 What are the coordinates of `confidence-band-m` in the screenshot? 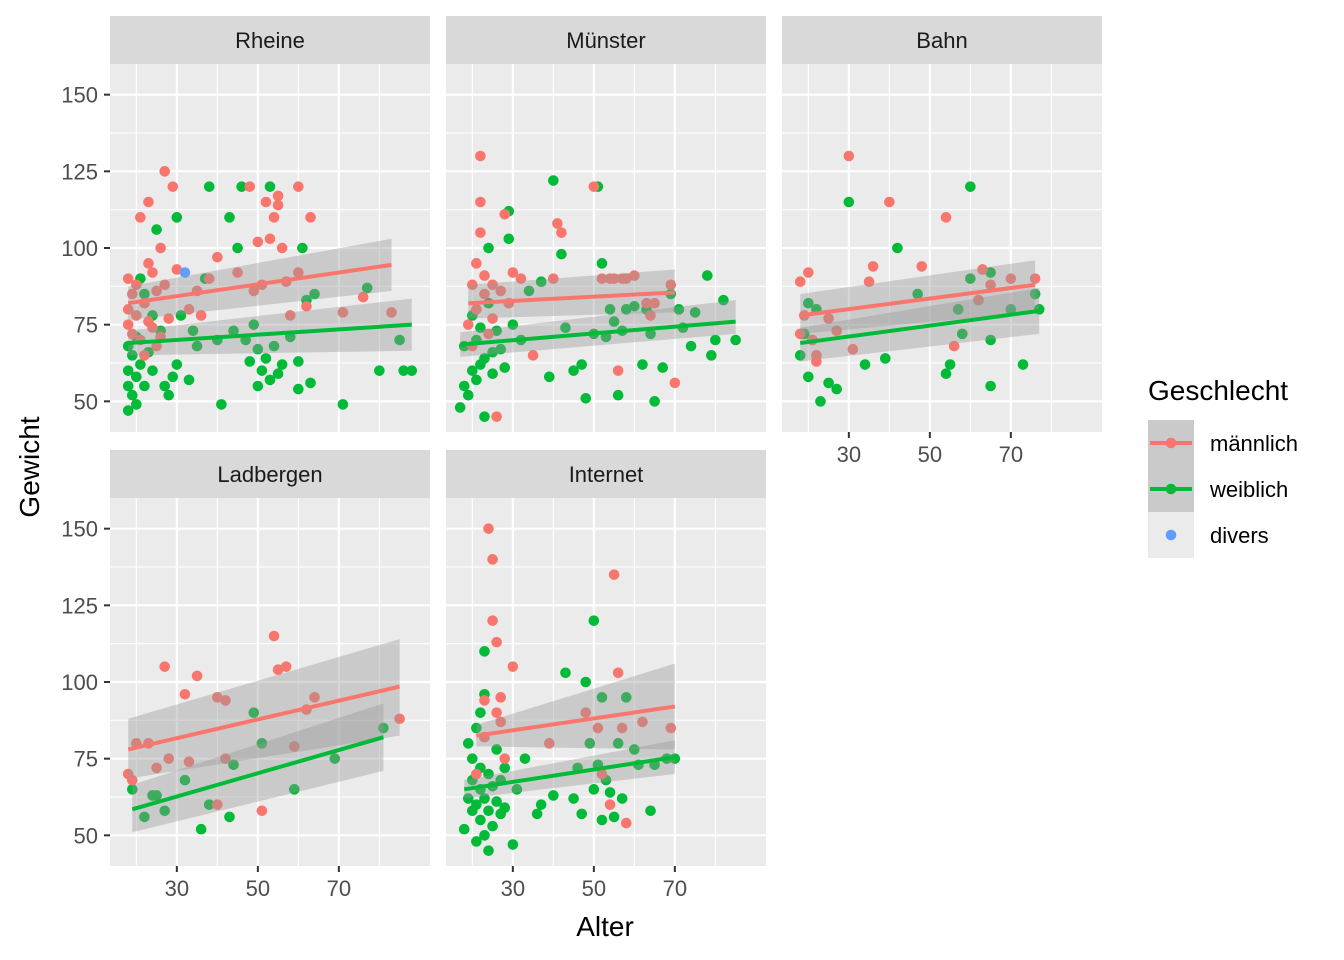 It's located at (260, 279).